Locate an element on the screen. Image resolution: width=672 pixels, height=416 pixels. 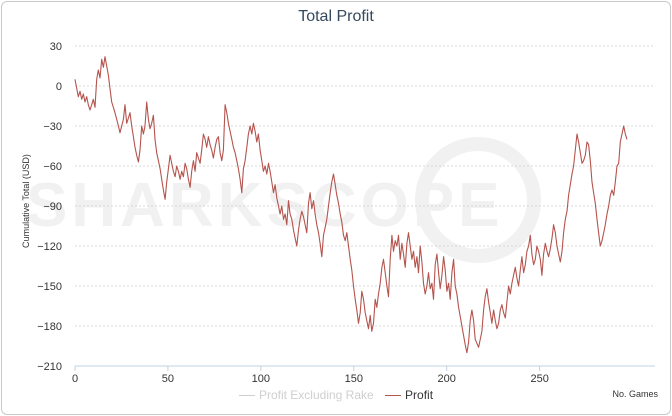
y-tick-label: −60 is located at coordinates (52, 167).